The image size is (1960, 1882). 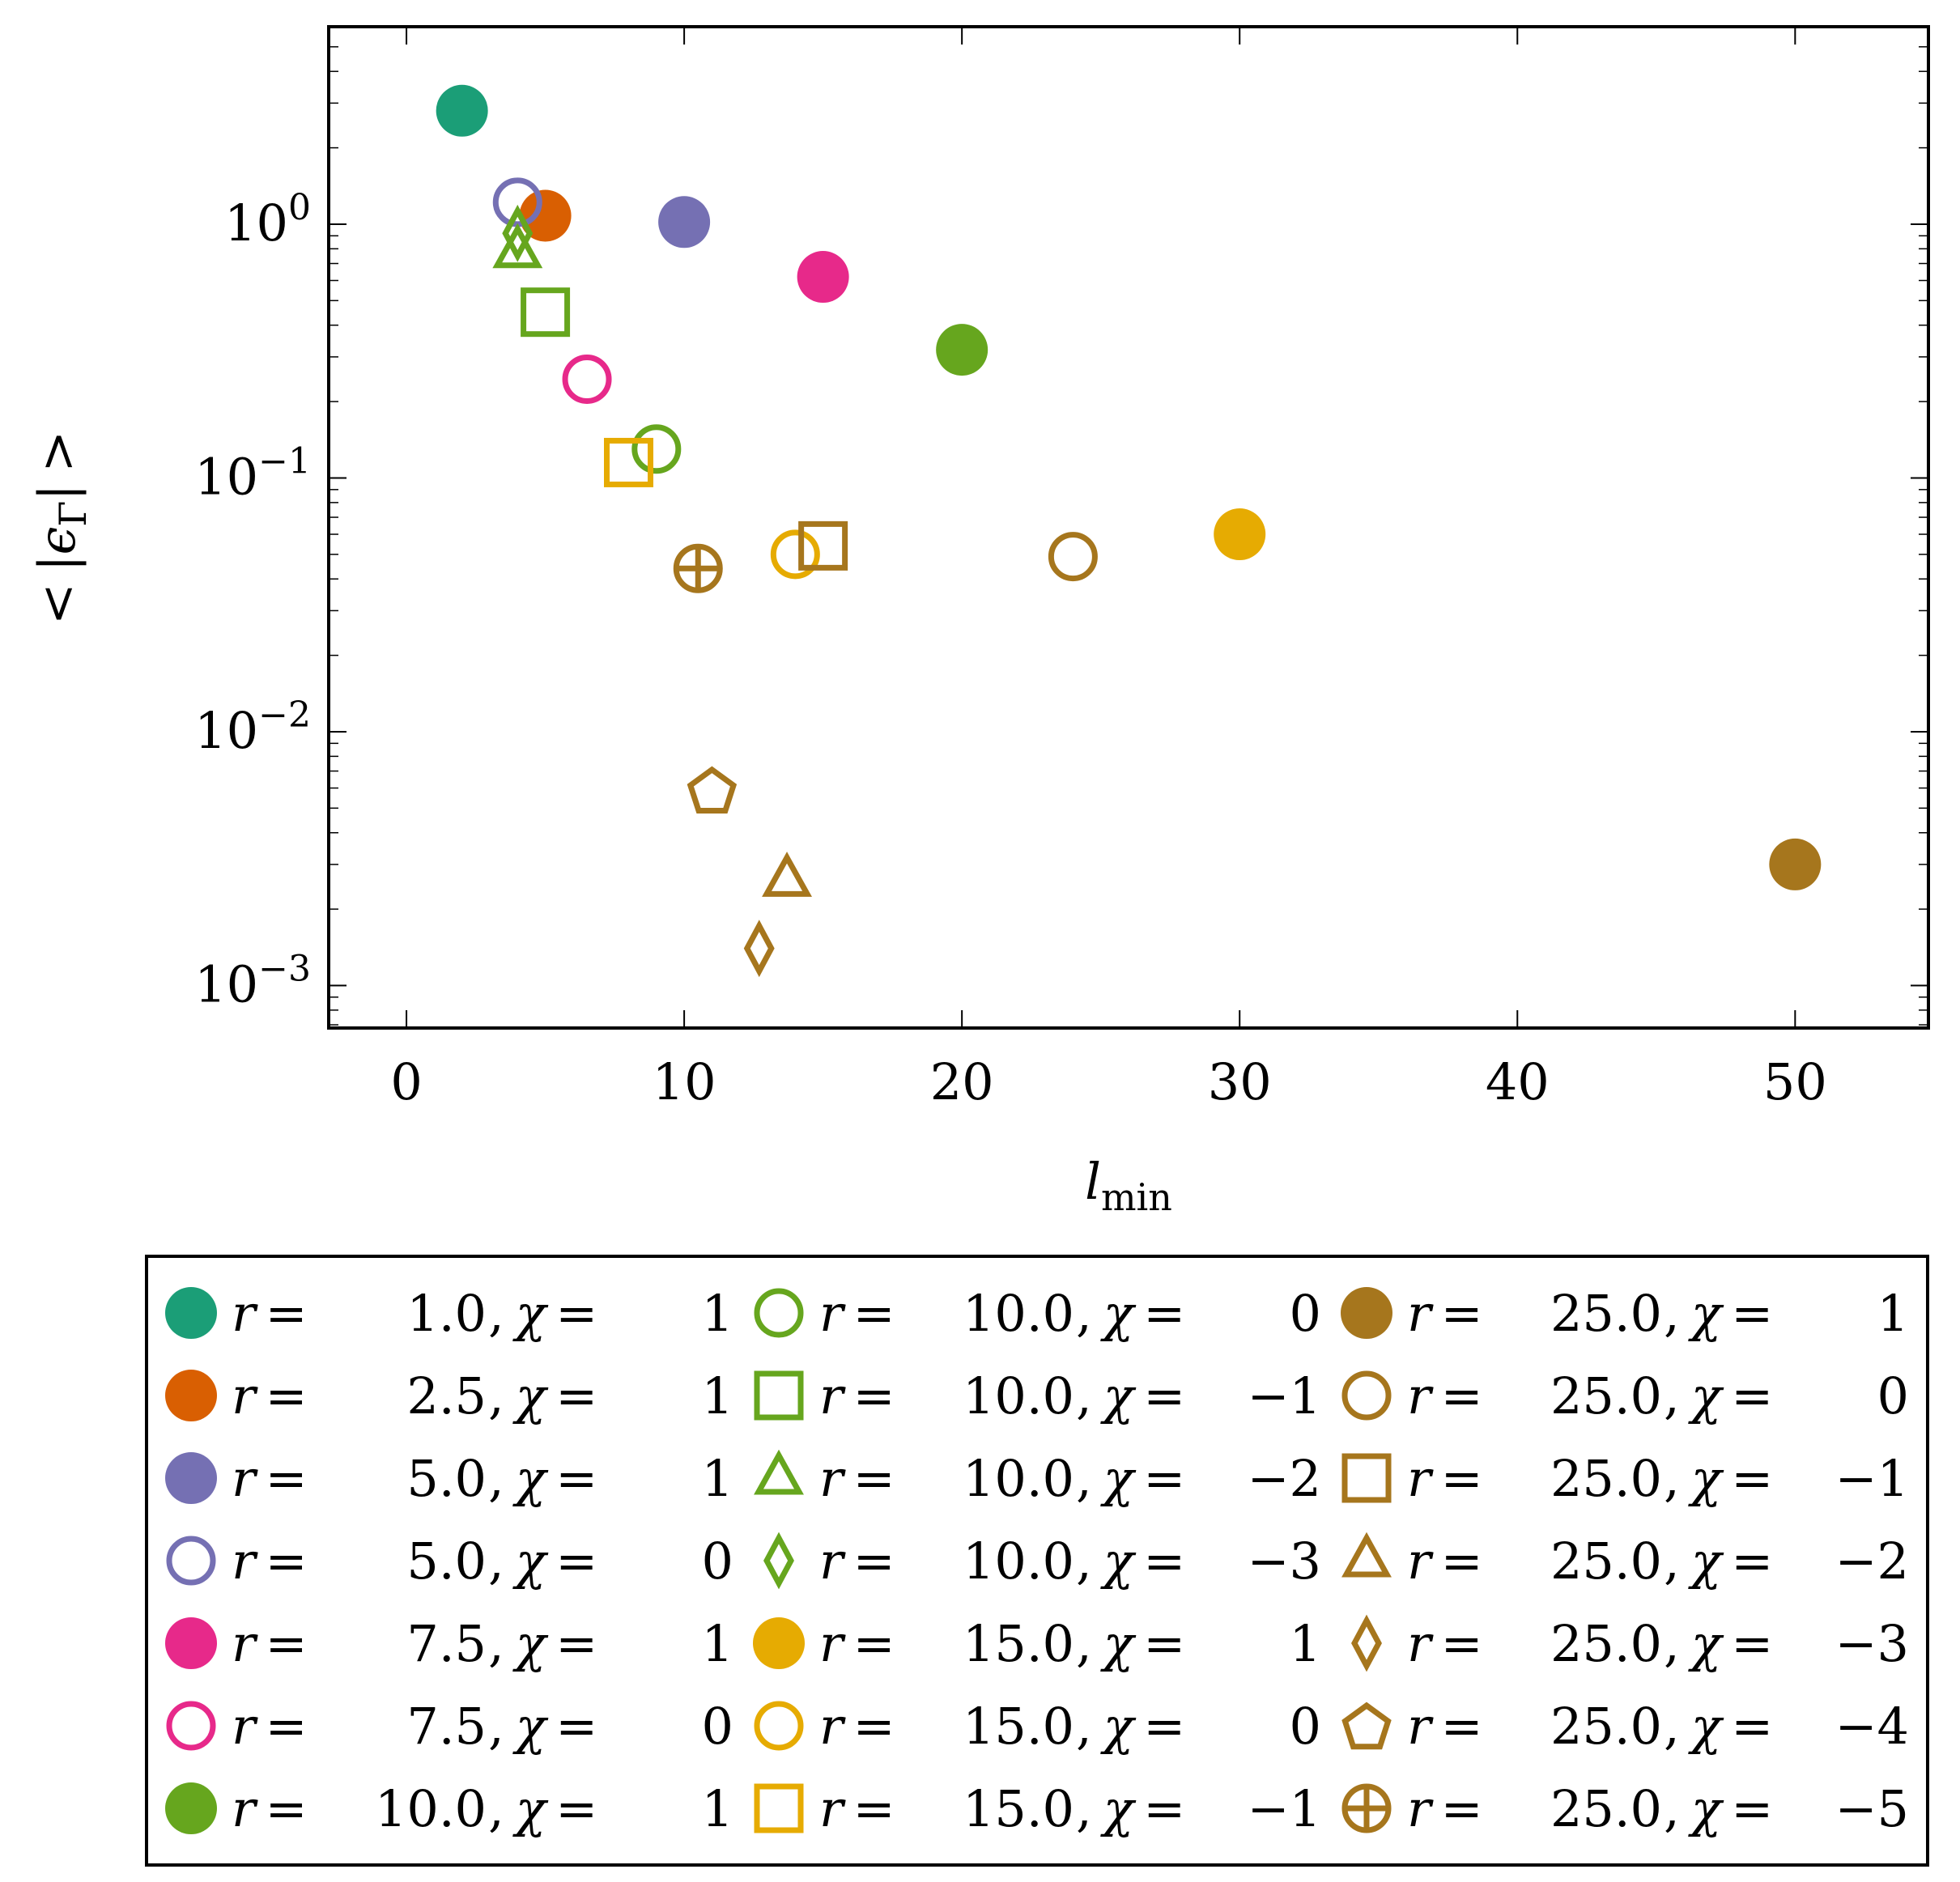 I want to click on legend-item: r = 10.0, χ = 0, so click(x=1037, y=1313).